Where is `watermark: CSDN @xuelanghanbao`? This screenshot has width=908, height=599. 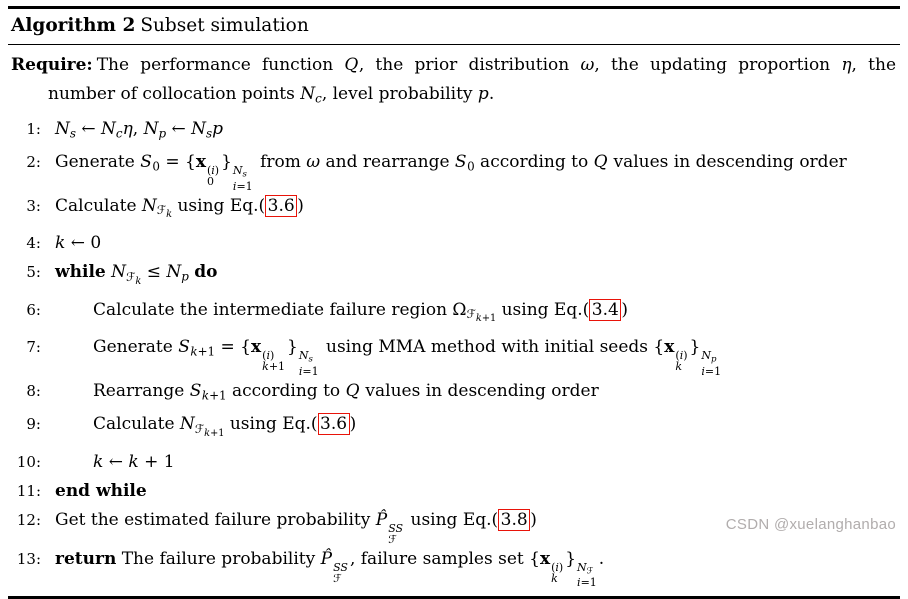
watermark: CSDN @xuelanghanbao is located at coordinates (810, 524).